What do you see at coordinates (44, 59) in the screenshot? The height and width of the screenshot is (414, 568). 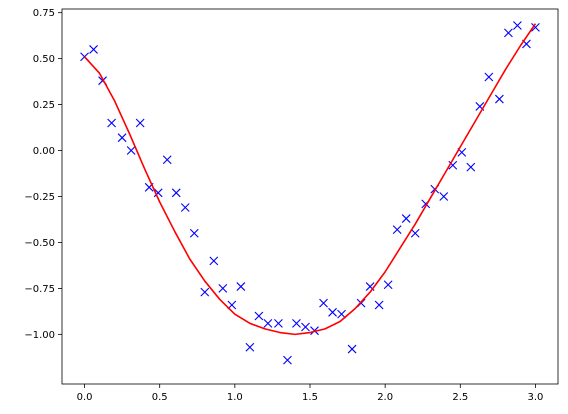 I see `y-tick-label: 0.50` at bounding box center [44, 59].